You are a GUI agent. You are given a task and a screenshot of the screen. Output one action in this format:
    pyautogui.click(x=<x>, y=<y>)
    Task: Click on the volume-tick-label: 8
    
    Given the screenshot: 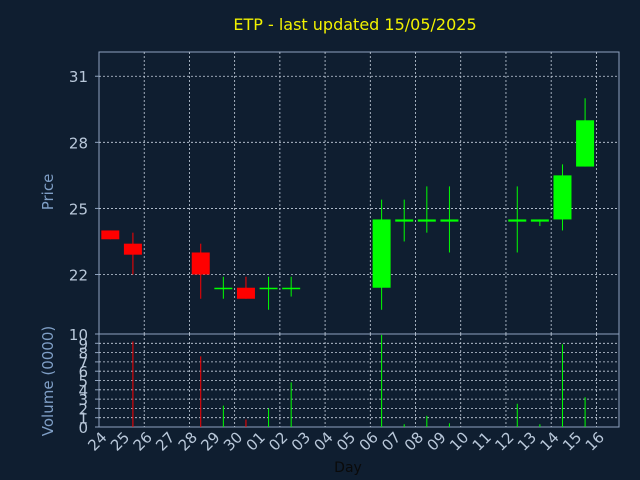 What is the action you would take?
    pyautogui.click(x=83, y=354)
    